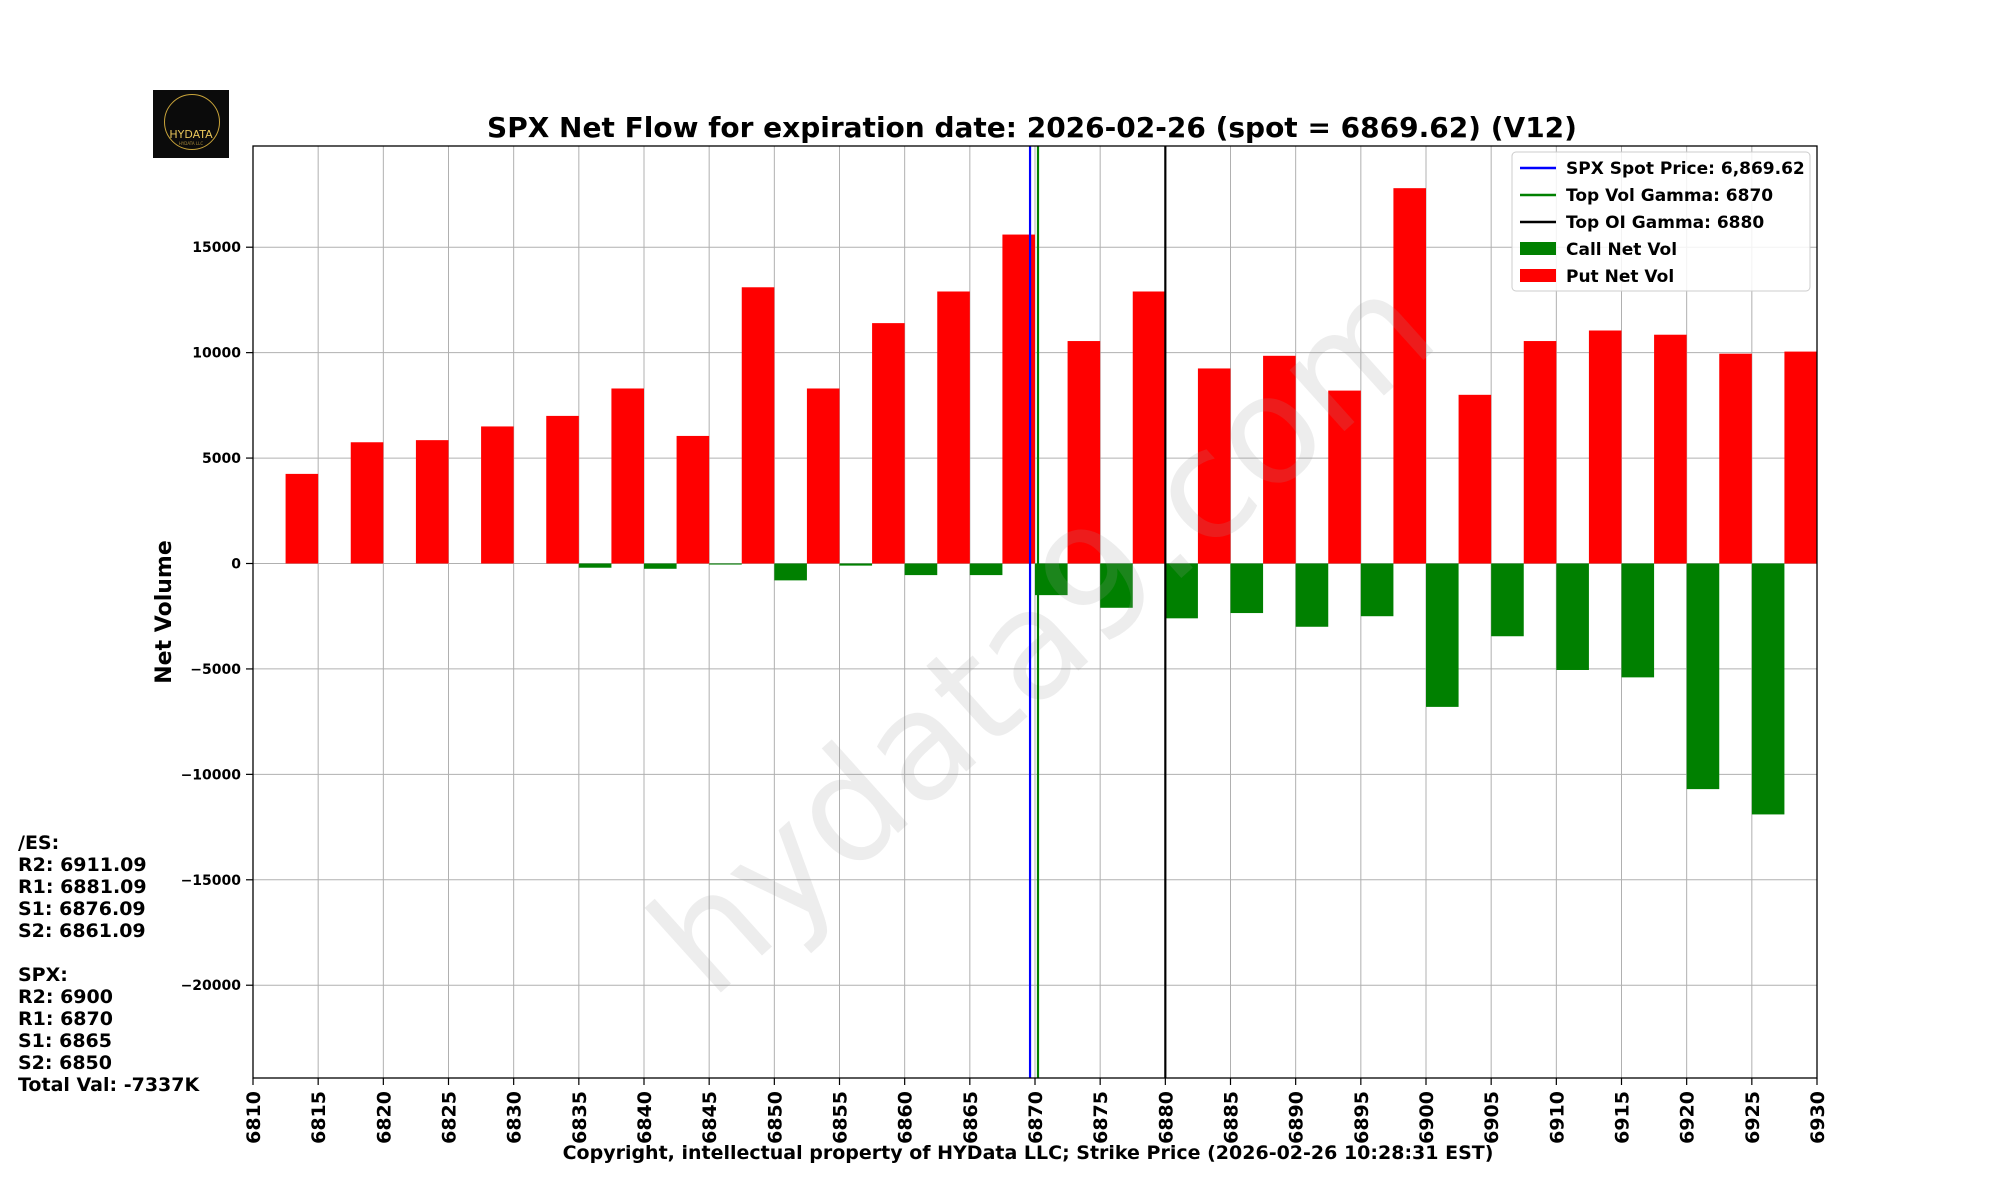 This screenshot has height=1200, width=2000. I want to click on es-s2: S2: 6861.09, so click(82, 931).